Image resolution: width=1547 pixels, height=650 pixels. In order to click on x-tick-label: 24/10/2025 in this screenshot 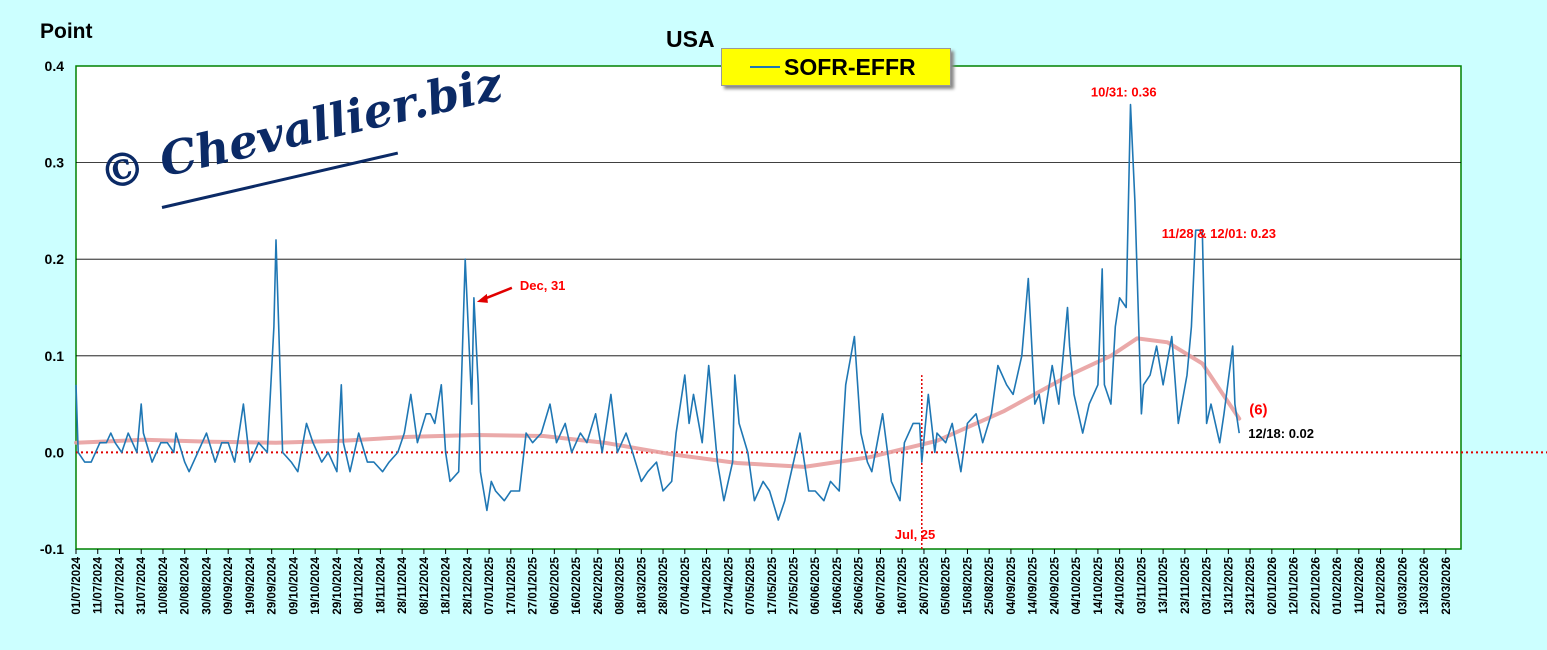, I will do `click(1121, 585)`.